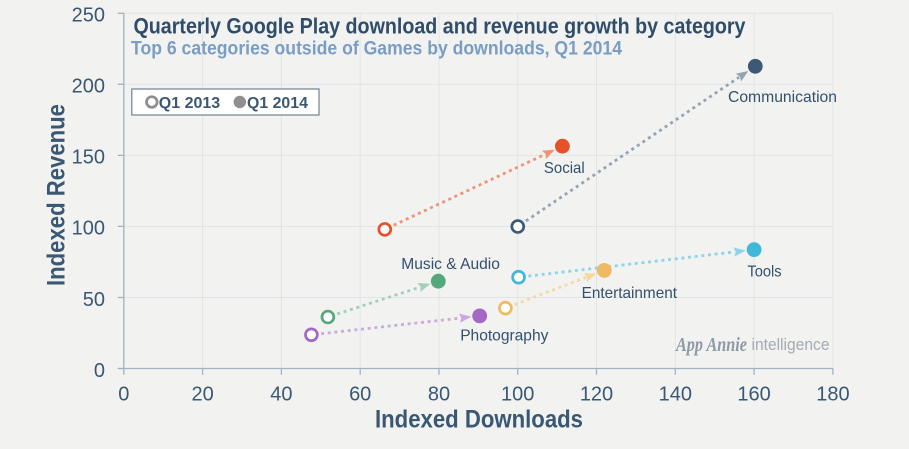 The height and width of the screenshot is (449, 909). Describe the element at coordinates (88, 16) in the screenshot. I see `svg-text: 250` at that location.